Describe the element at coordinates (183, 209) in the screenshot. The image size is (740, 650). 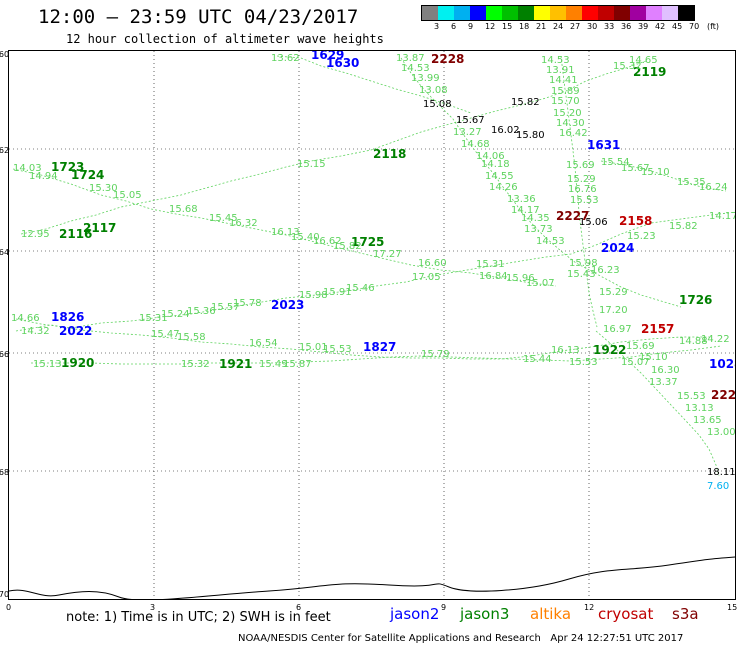
I see `wave-height-label: 15.68` at that location.